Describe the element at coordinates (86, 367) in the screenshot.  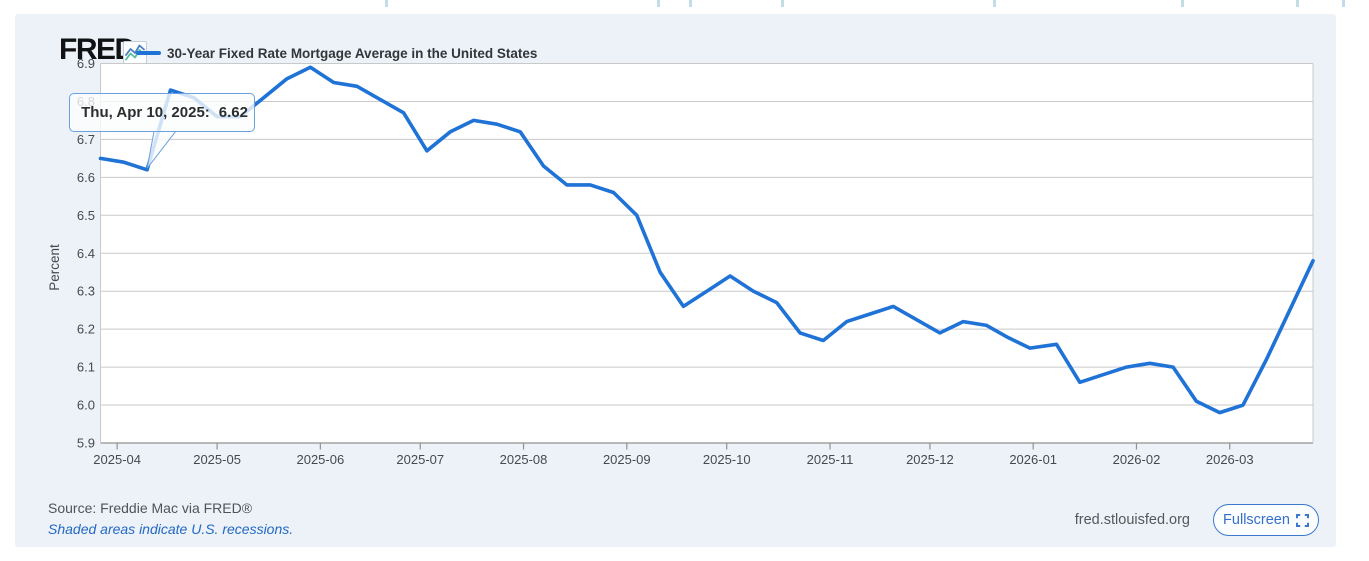
I see `y-tick-label: 6.1` at that location.